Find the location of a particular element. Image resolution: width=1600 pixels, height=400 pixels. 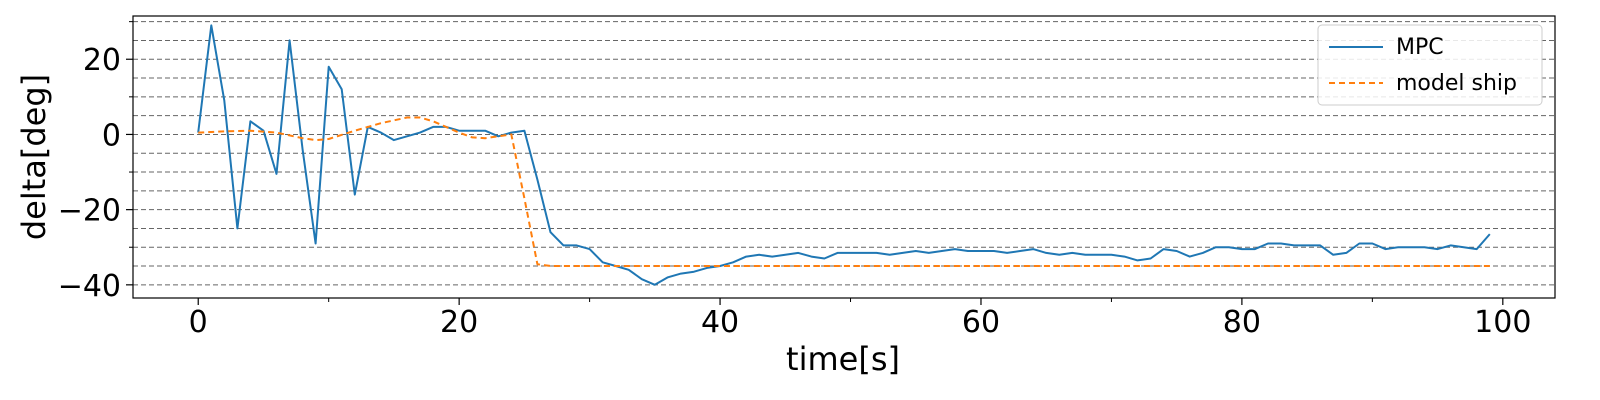

x-tick-label: 100 is located at coordinates (1502, 322).